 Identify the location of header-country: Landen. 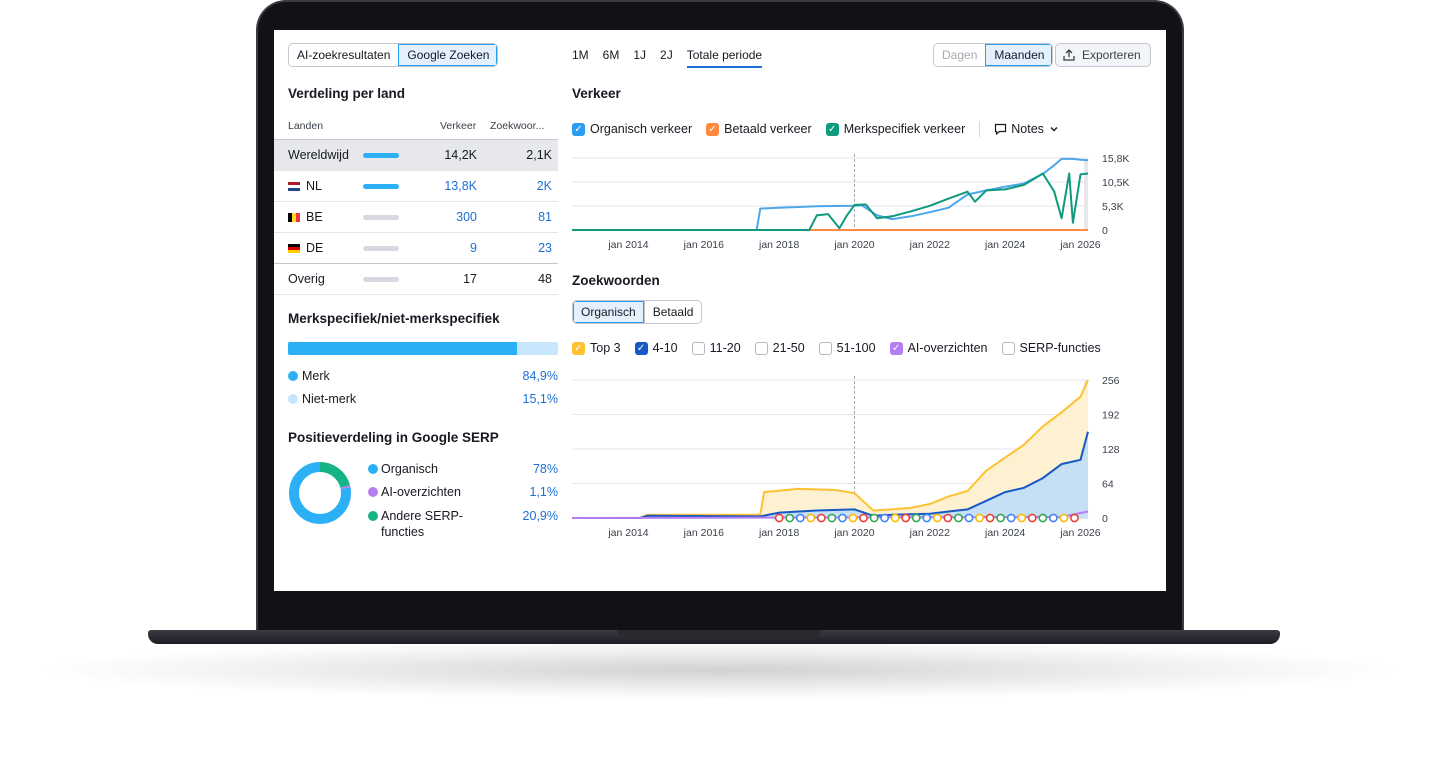
(306, 126).